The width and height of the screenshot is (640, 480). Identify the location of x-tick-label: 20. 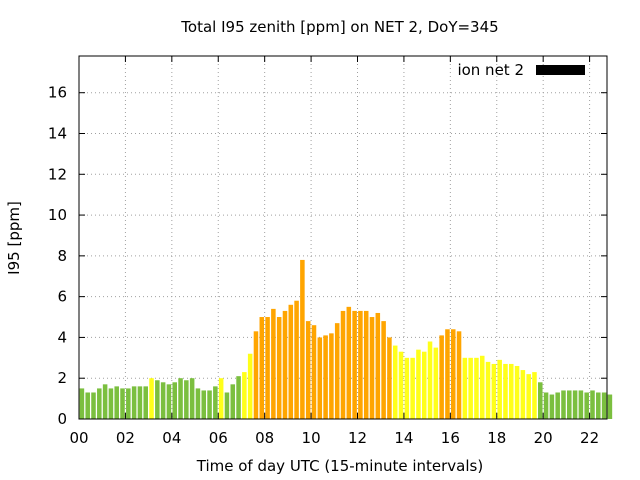
(543, 438).